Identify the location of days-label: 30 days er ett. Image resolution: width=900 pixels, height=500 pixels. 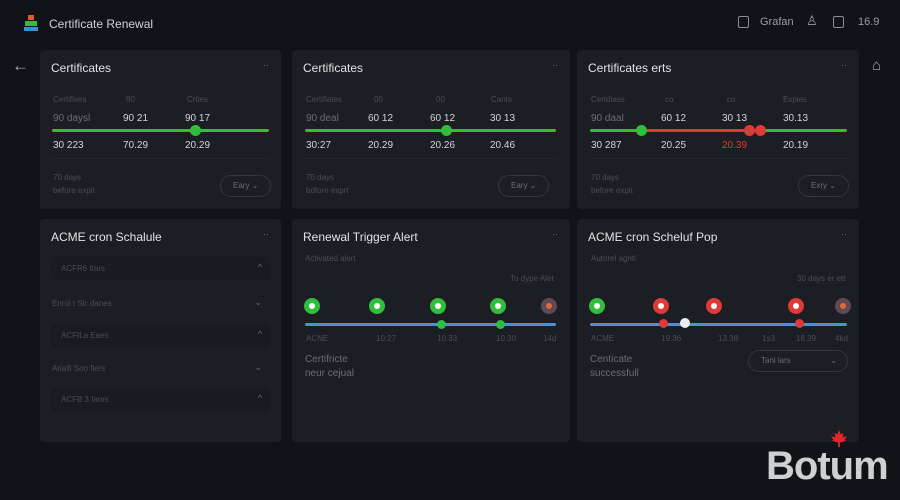
(821, 278).